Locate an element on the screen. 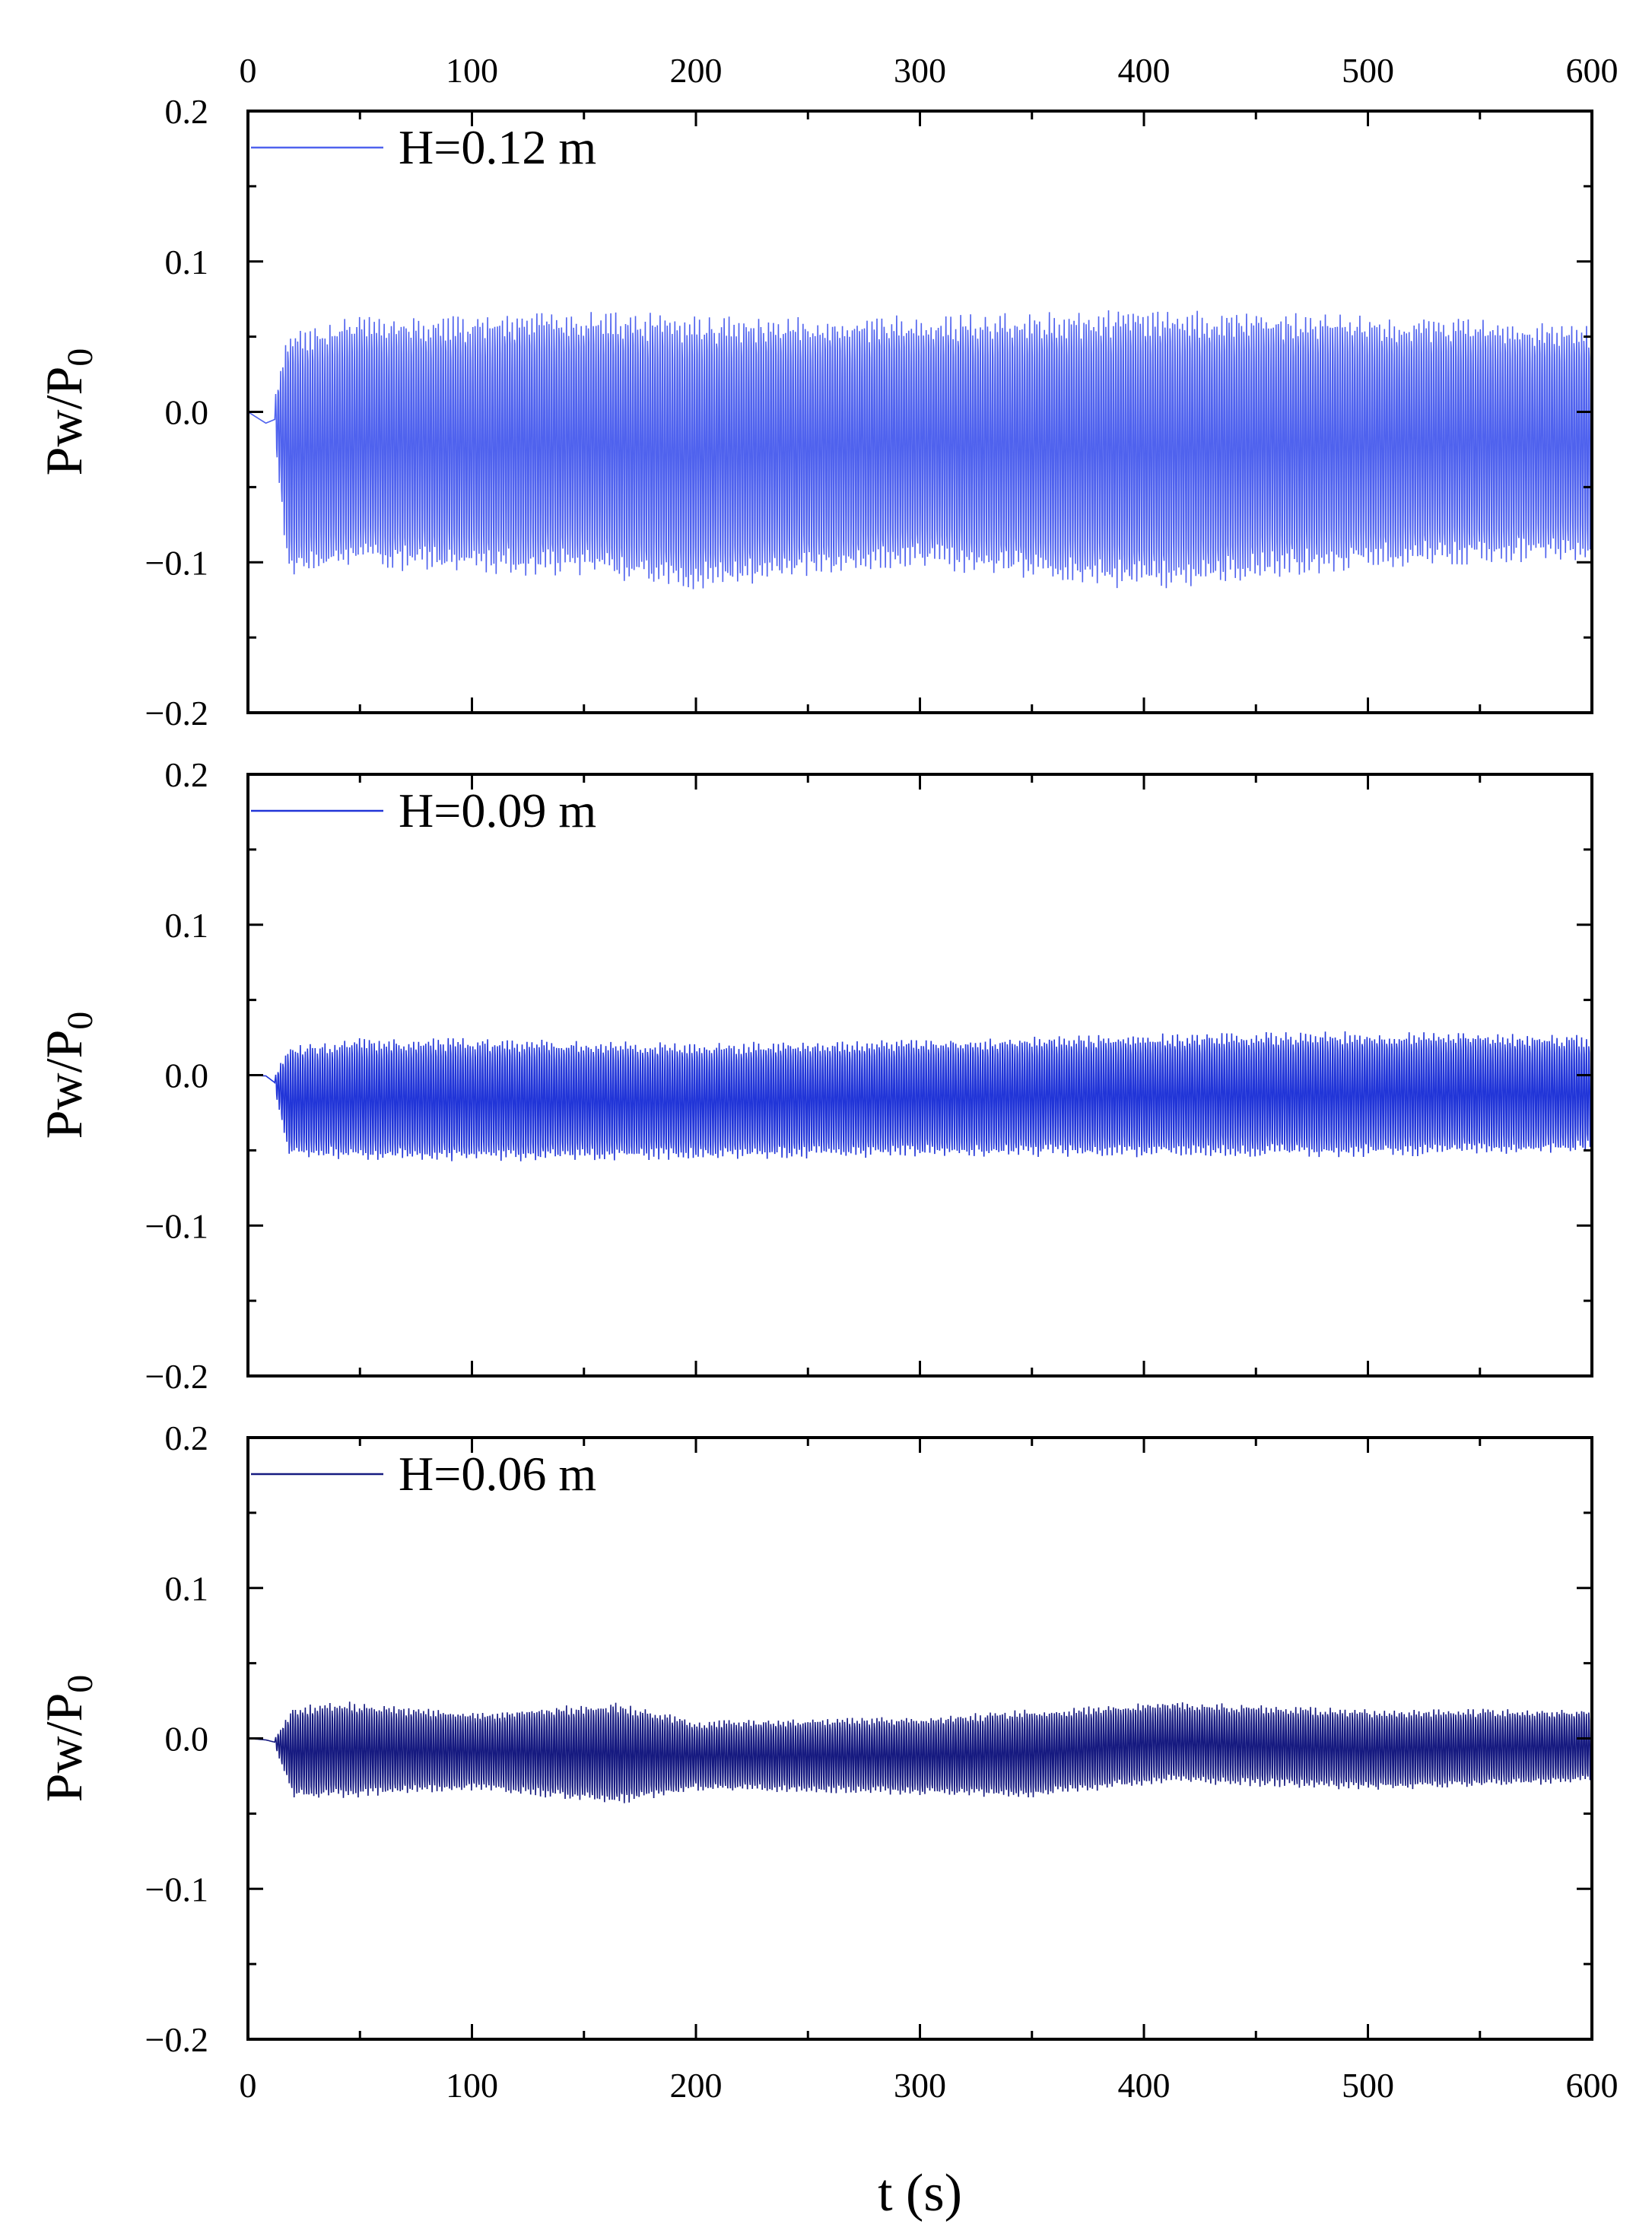 This screenshot has width=1652, height=2237. legend-label-middle: H=0.09 m is located at coordinates (497, 810).